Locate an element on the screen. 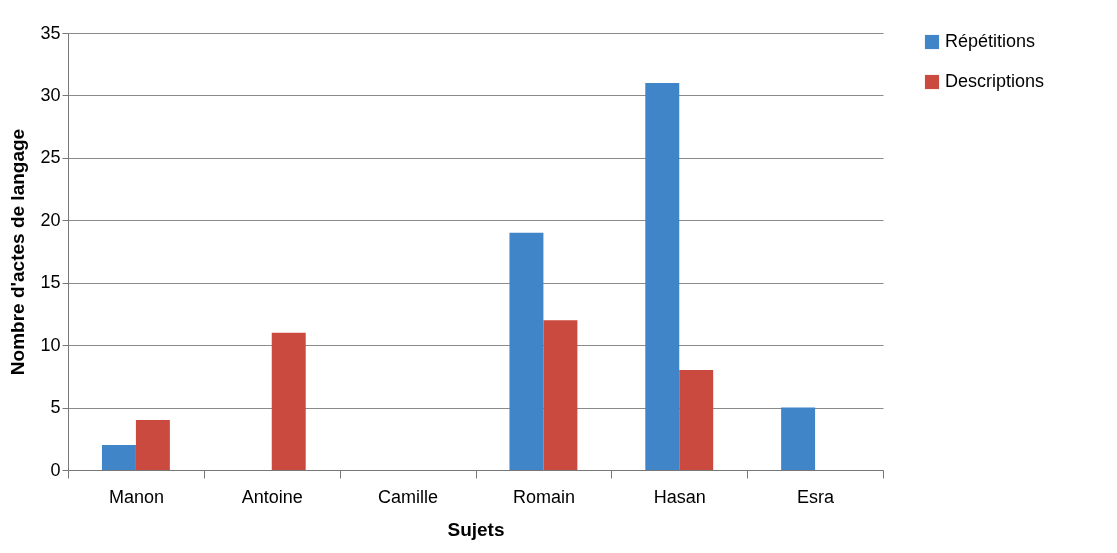  y-tick-label: 5 is located at coordinates (55, 407).